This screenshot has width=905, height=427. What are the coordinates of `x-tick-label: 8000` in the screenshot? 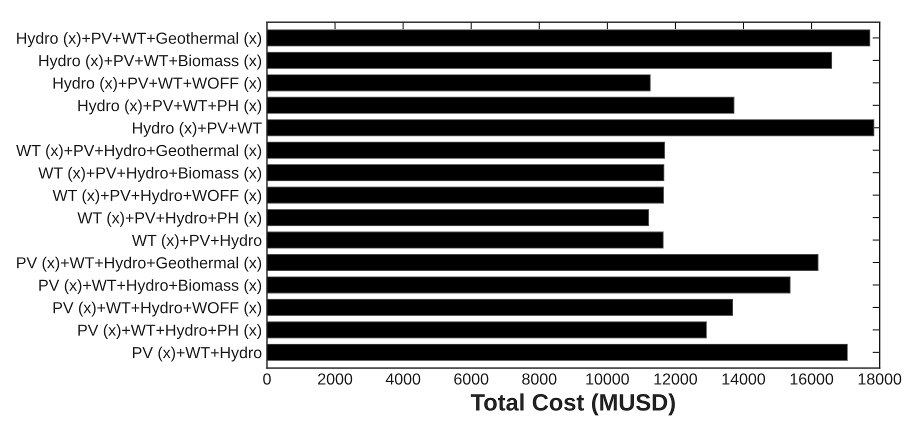 It's located at (539, 379).